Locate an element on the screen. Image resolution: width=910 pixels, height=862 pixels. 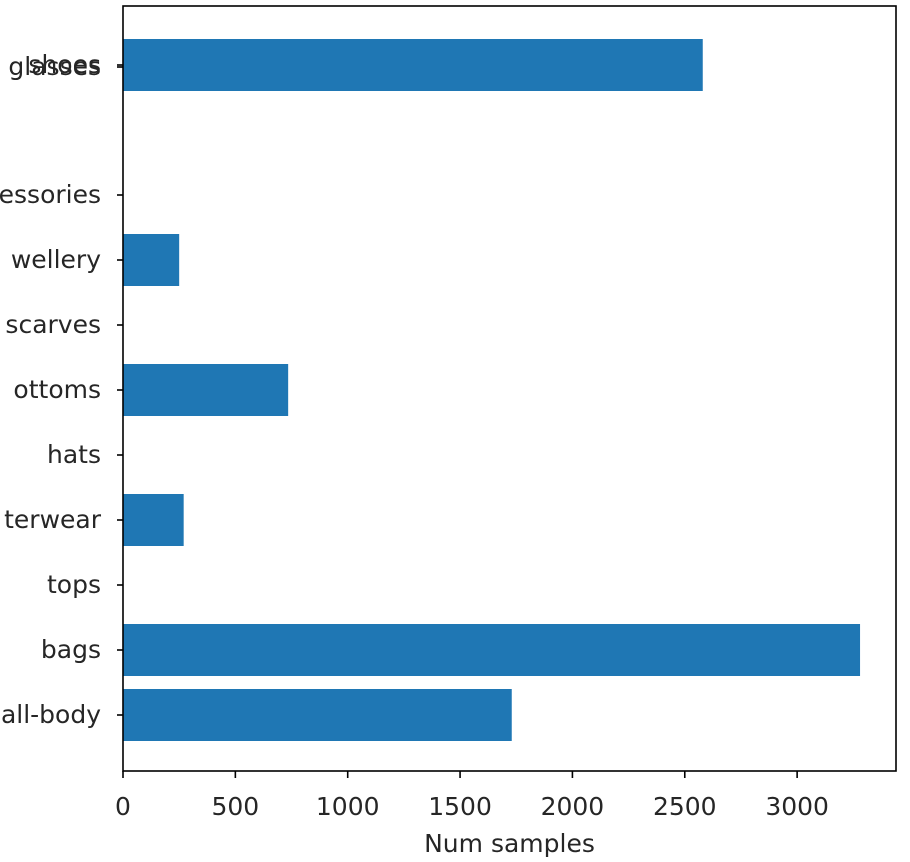
y-tick-label: shoes is located at coordinates (64, 64).